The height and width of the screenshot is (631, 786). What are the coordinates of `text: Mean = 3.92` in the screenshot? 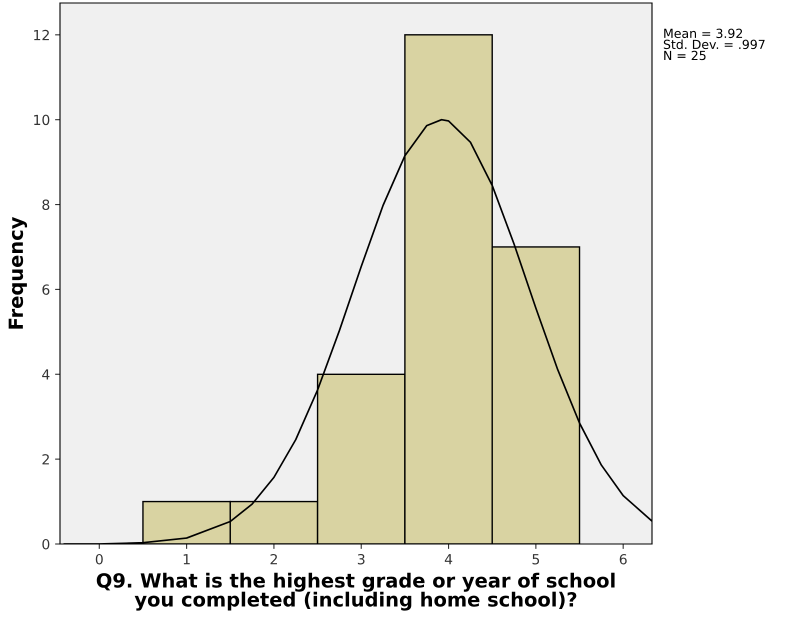 It's located at (703, 33).